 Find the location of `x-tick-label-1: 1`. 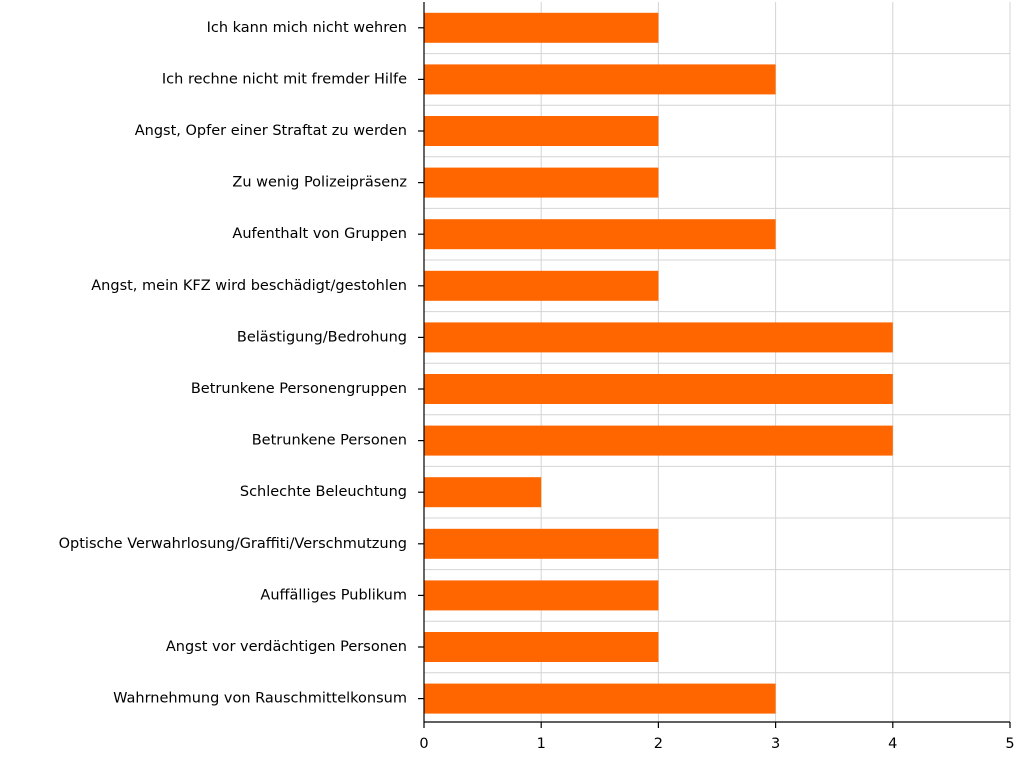

x-tick-label-1: 1 is located at coordinates (541, 744).